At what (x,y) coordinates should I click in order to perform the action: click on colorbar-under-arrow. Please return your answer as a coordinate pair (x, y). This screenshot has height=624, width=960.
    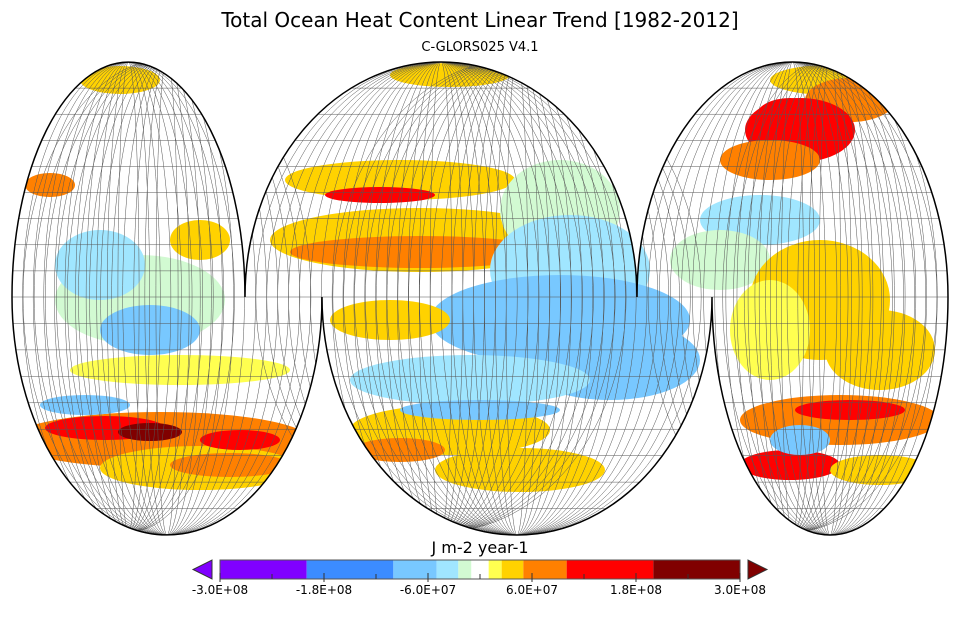
    Looking at the image, I should click on (202, 569).